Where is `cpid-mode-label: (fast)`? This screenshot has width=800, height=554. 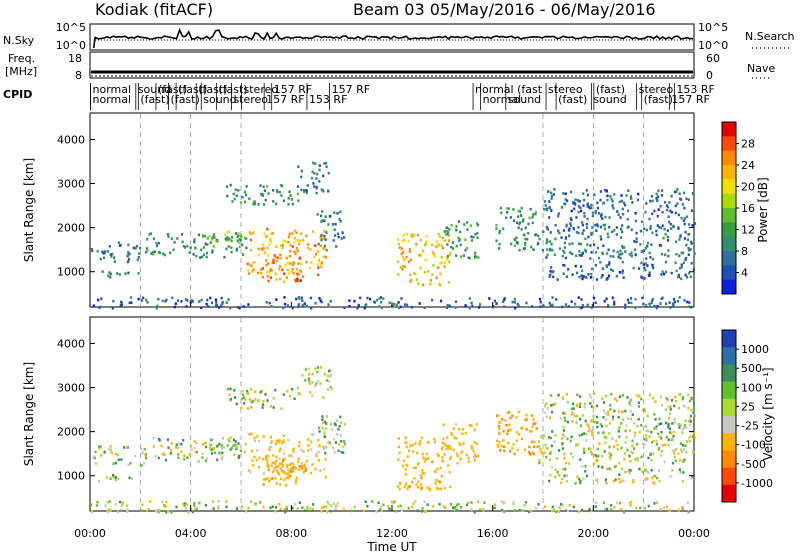 cpid-mode-label: (fast) is located at coordinates (572, 99).